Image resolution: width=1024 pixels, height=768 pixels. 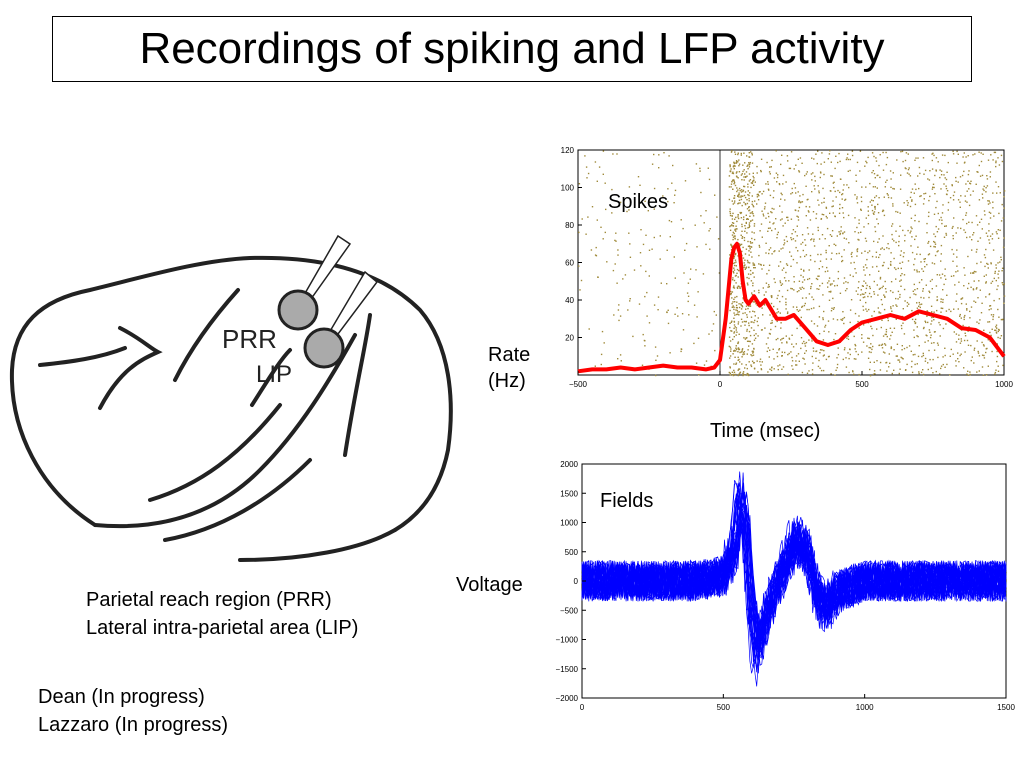 What do you see at coordinates (720, 384) in the screenshot?
I see `x-tick-label: 0` at bounding box center [720, 384].